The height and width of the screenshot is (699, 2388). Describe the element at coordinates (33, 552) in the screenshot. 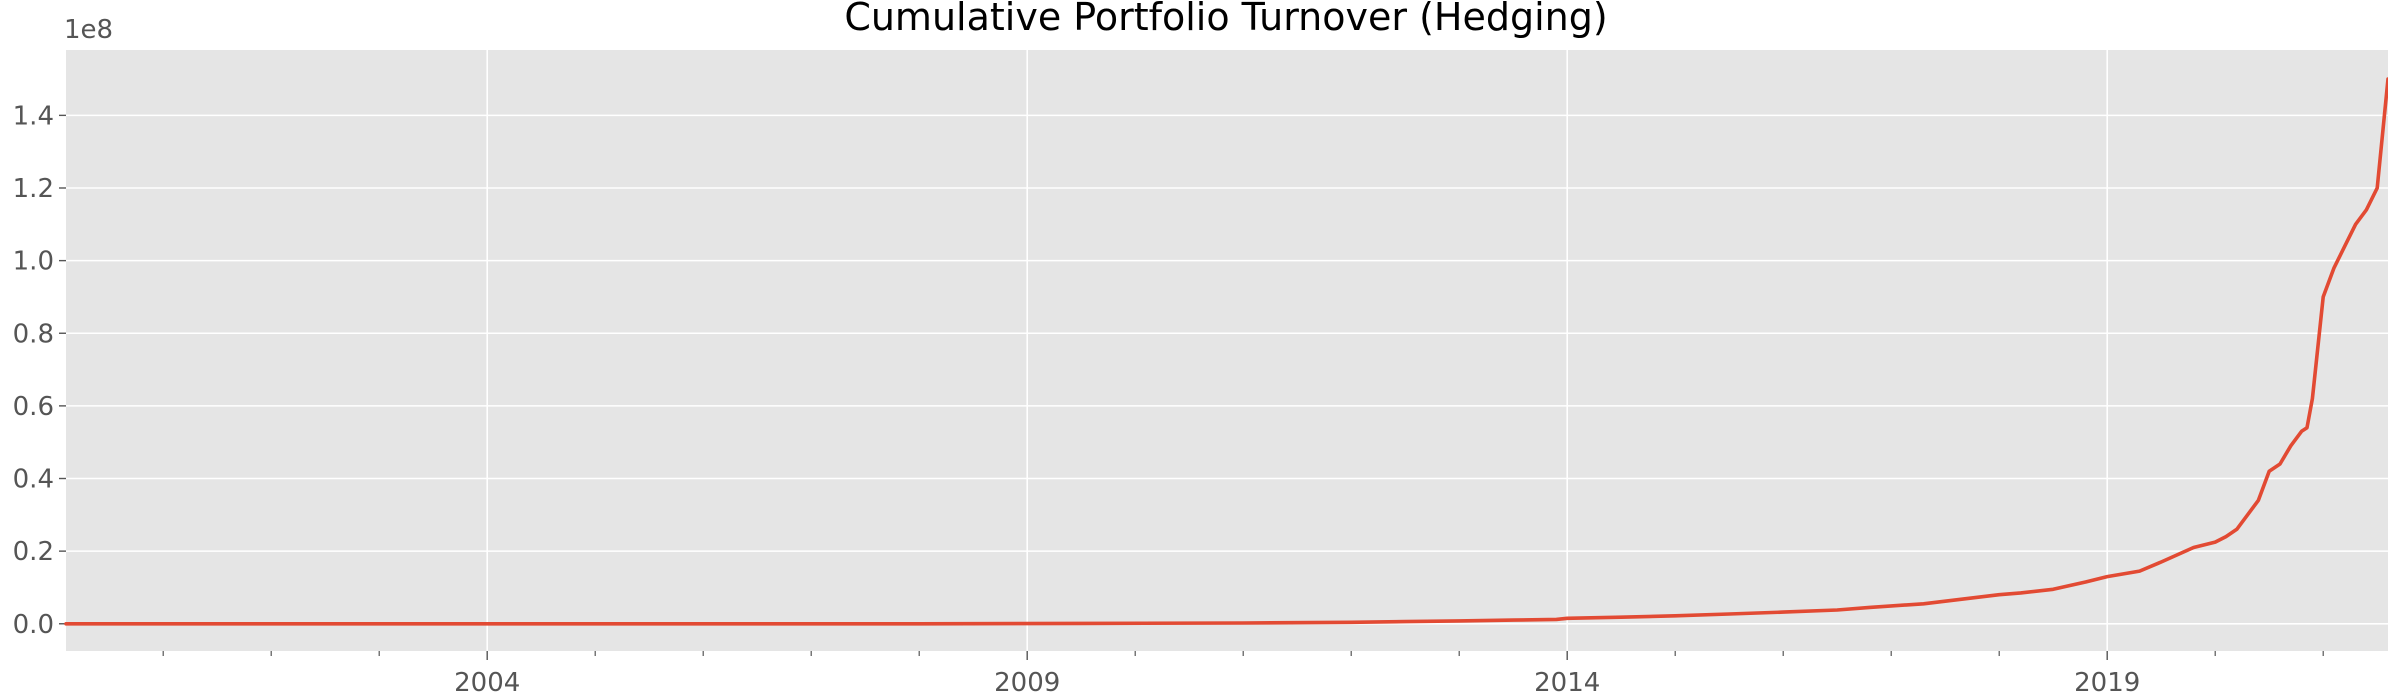

I see `y-tick-label: 0.2` at that location.